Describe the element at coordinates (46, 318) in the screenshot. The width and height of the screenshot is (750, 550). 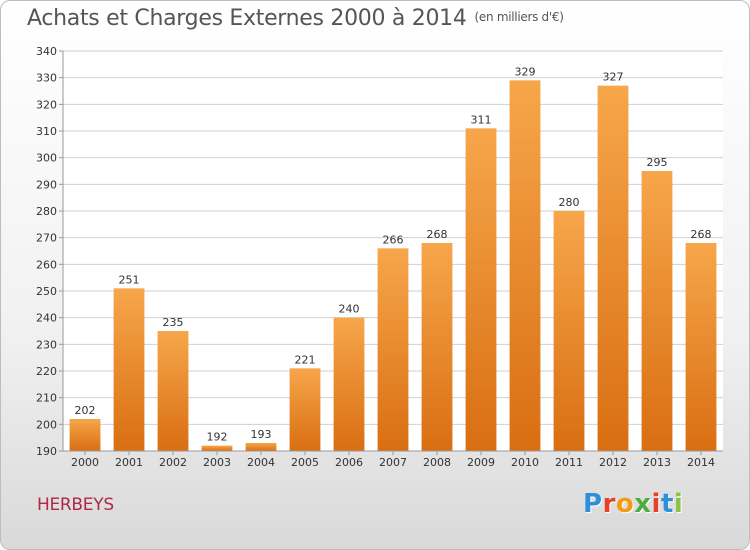
I see `y-tick-label: 240` at that location.